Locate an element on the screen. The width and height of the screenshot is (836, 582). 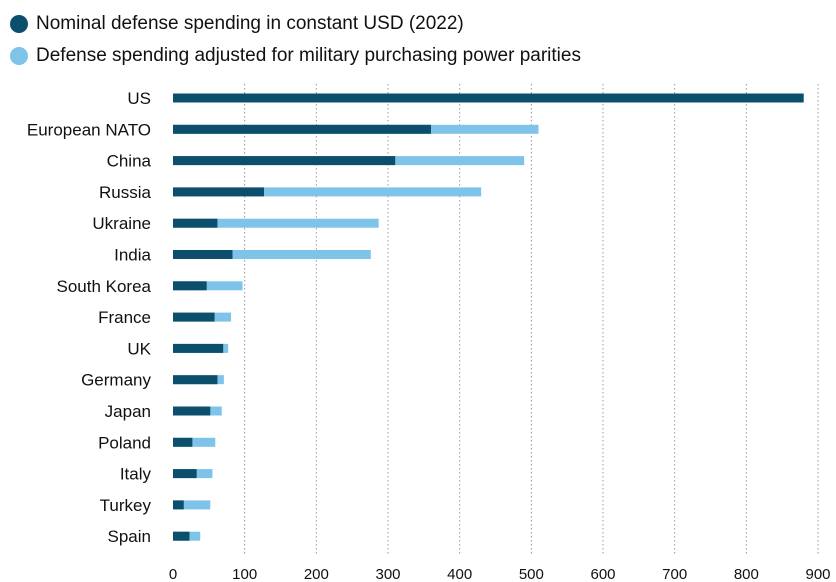
legend-swatch-nominal is located at coordinates (19, 24).